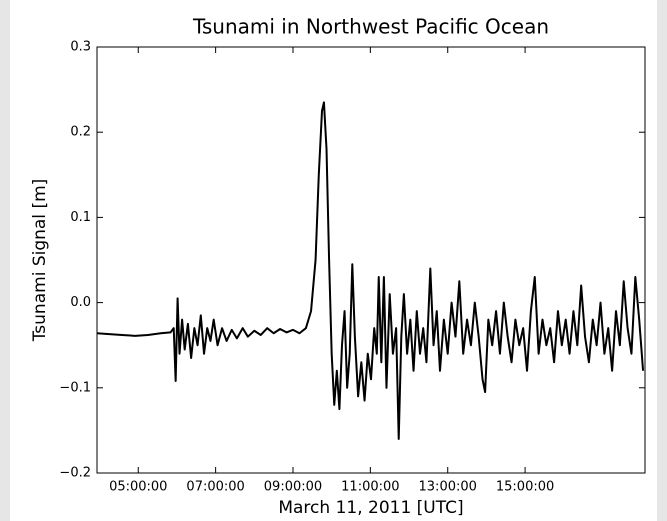 This screenshot has height=521, width=667. I want to click on x-tick-label: 15:00:00, so click(525, 487).